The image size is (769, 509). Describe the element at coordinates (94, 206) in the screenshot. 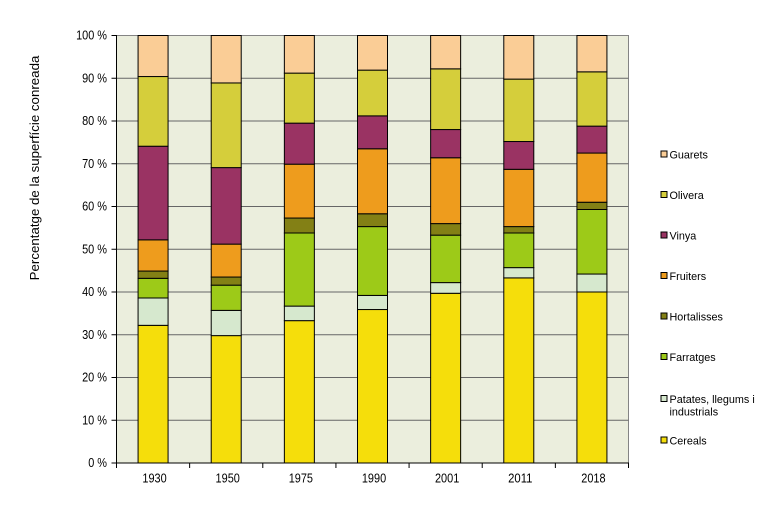

I see `svg-text: 60 %` at that location.